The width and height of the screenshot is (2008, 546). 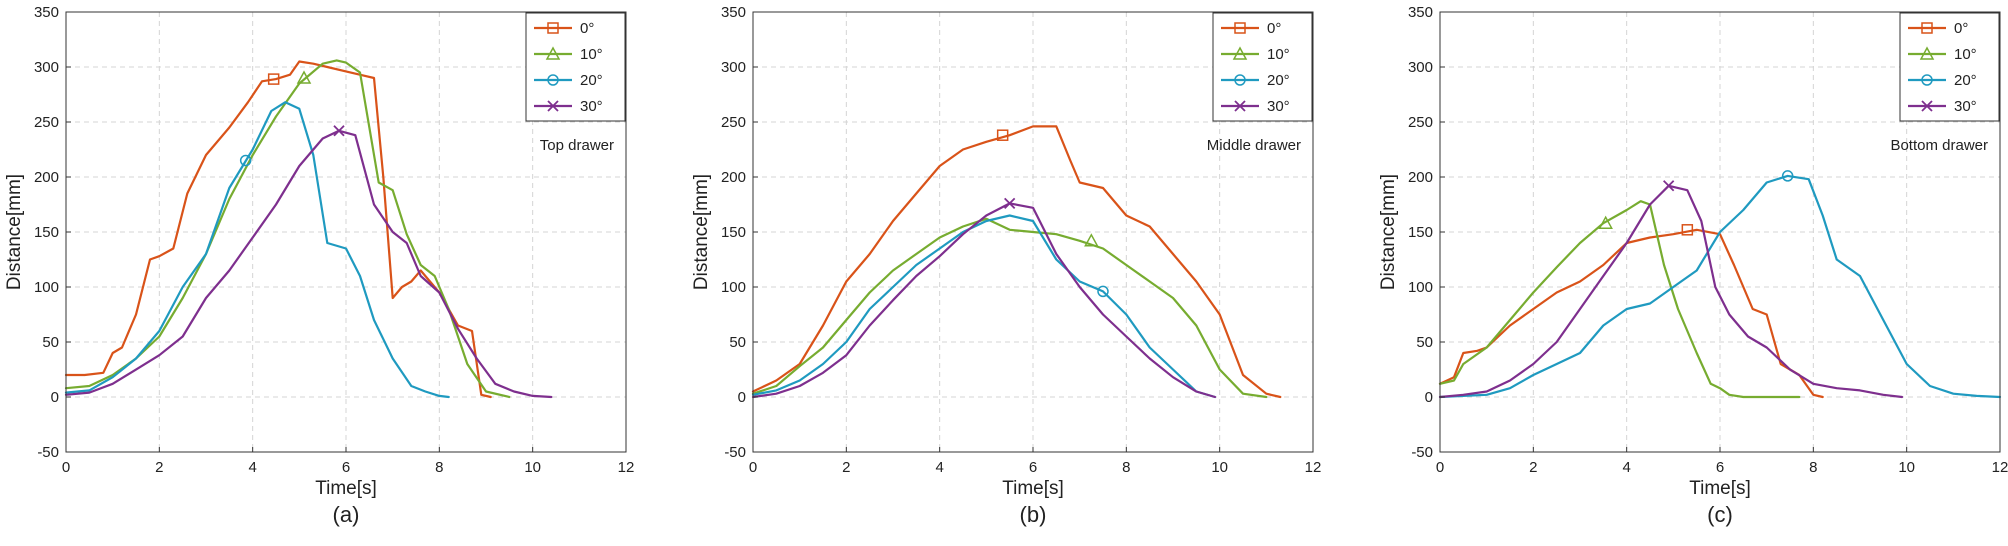 What do you see at coordinates (1720, 514) in the screenshot?
I see `panel-caption: (c)` at bounding box center [1720, 514].